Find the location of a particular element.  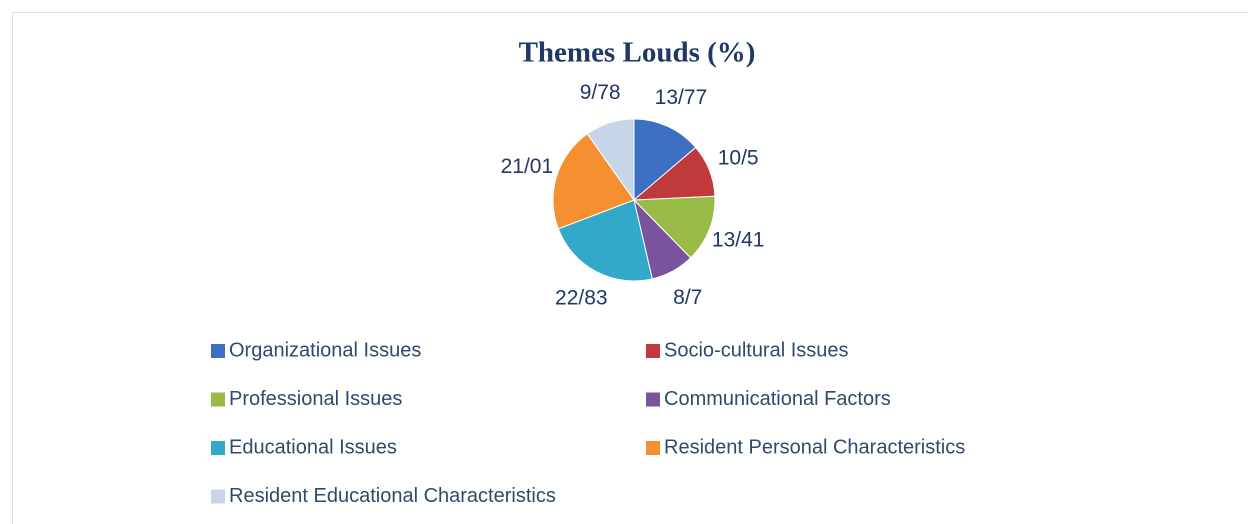

data-label: 22/83 is located at coordinates (581, 297).